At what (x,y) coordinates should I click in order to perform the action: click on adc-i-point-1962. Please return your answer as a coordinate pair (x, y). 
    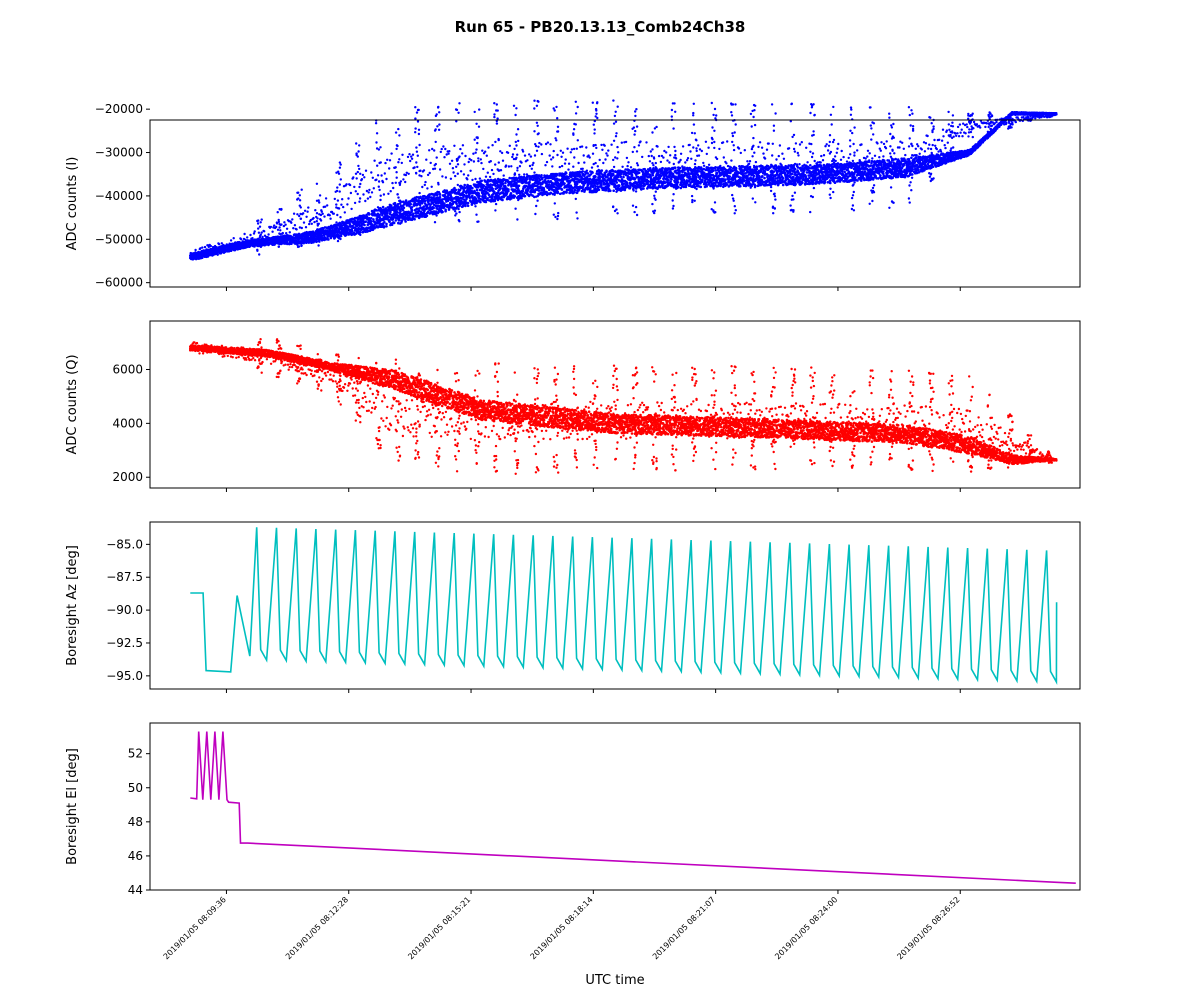
    Looking at the image, I should click on (468, 206).